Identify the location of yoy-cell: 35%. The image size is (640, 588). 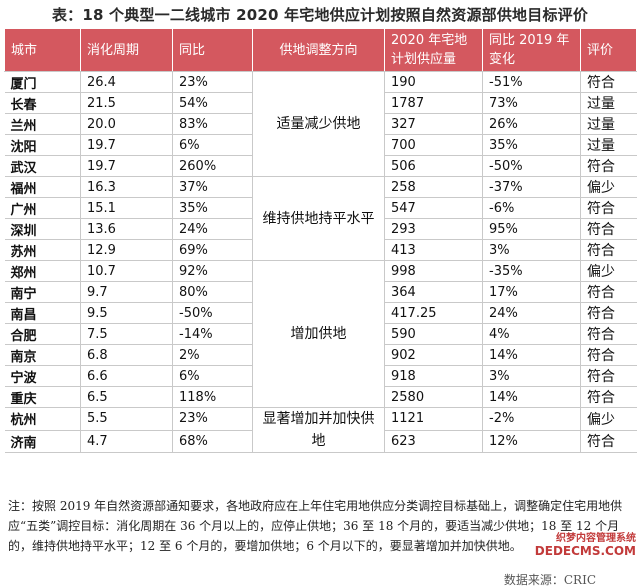
(212, 208).